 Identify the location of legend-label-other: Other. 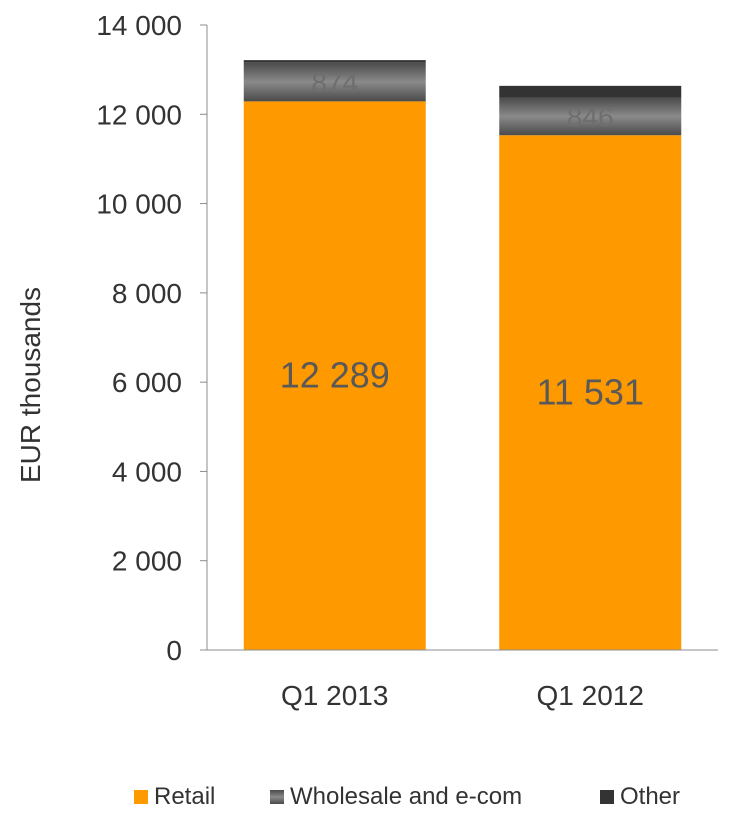
(650, 796).